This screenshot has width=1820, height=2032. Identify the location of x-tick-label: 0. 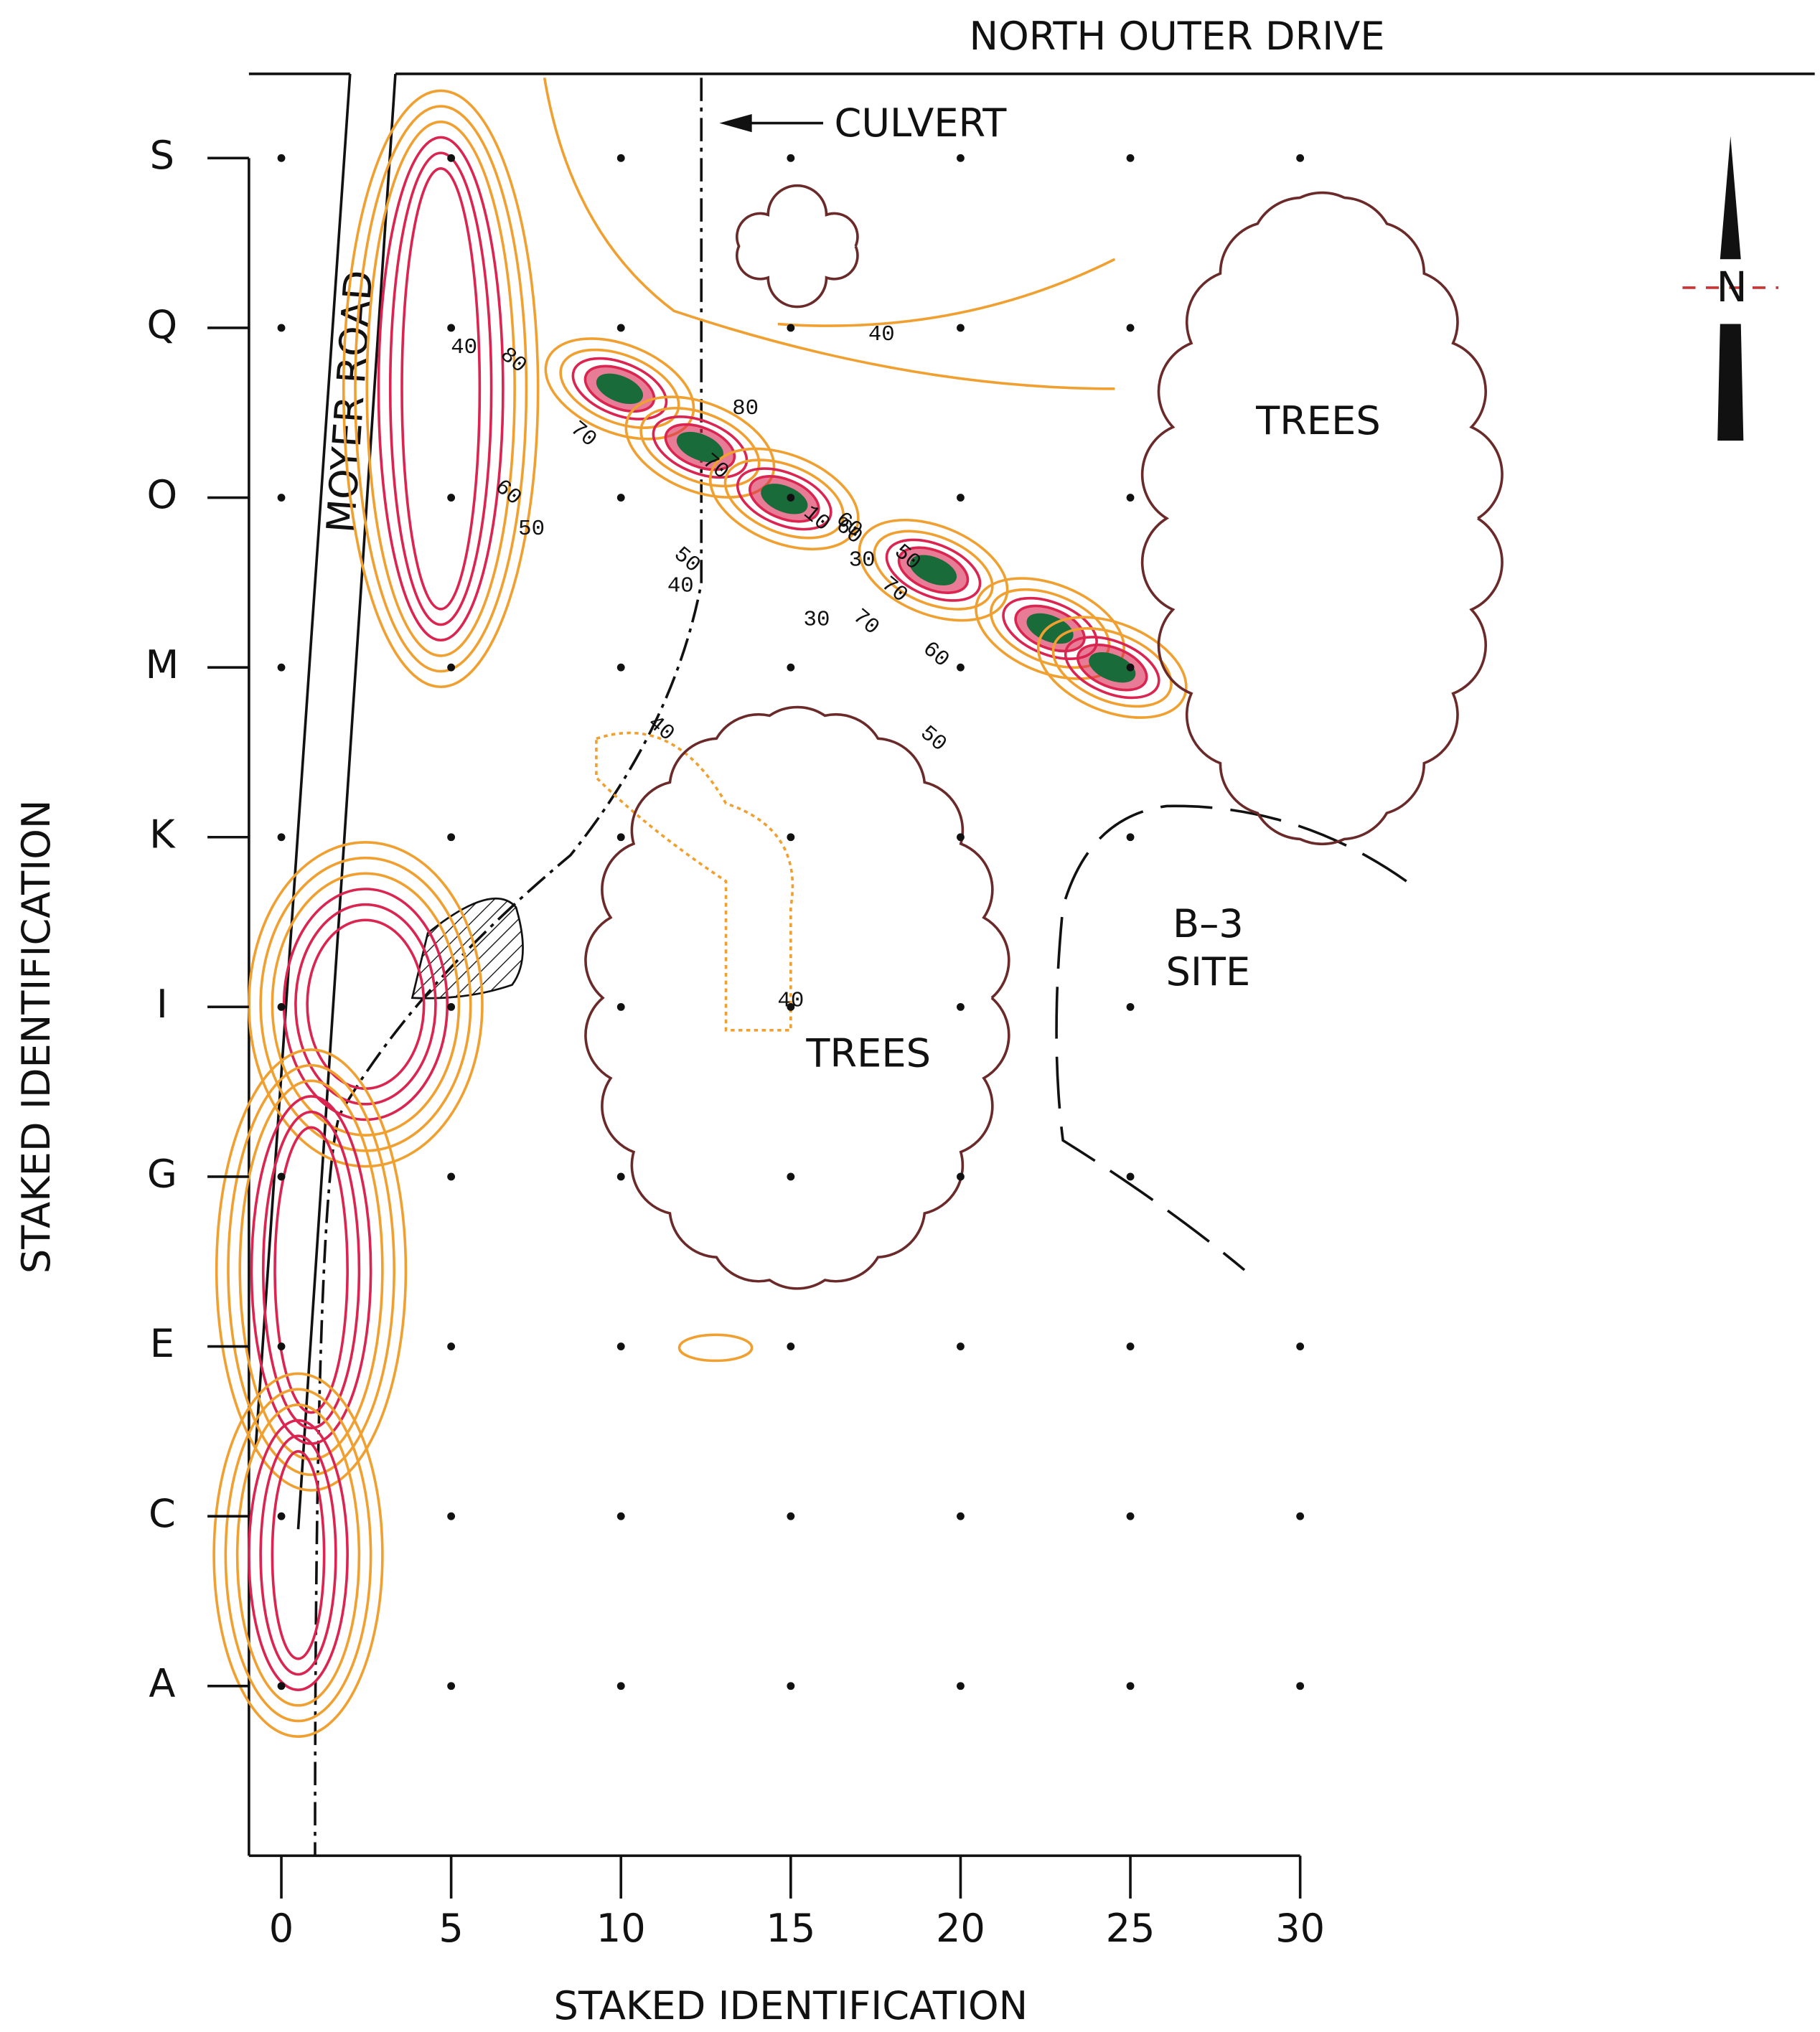
(281, 1928).